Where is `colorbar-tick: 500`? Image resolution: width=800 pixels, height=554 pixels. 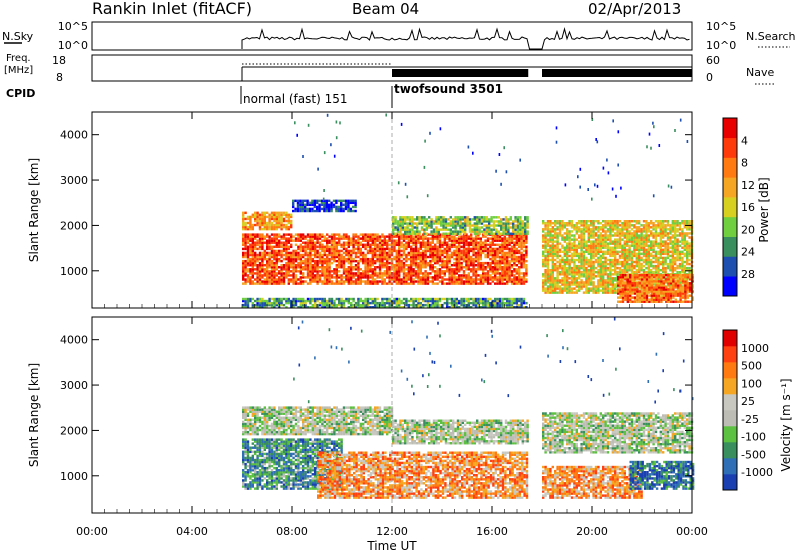 colorbar-tick: 500 is located at coordinates (751, 366).